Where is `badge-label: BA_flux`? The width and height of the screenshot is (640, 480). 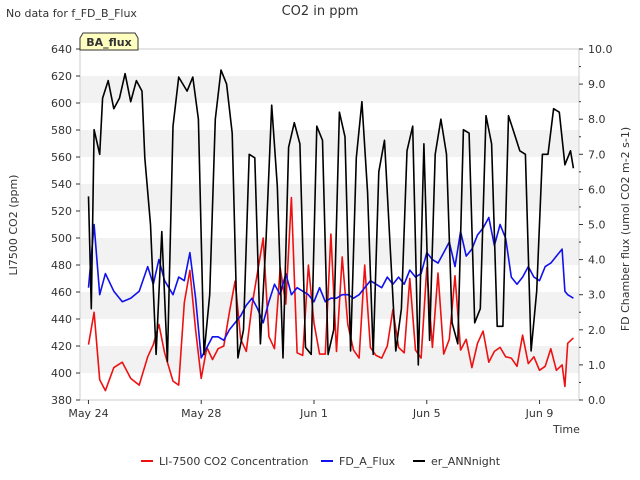 badge-label: BA_flux is located at coordinates (108, 42).